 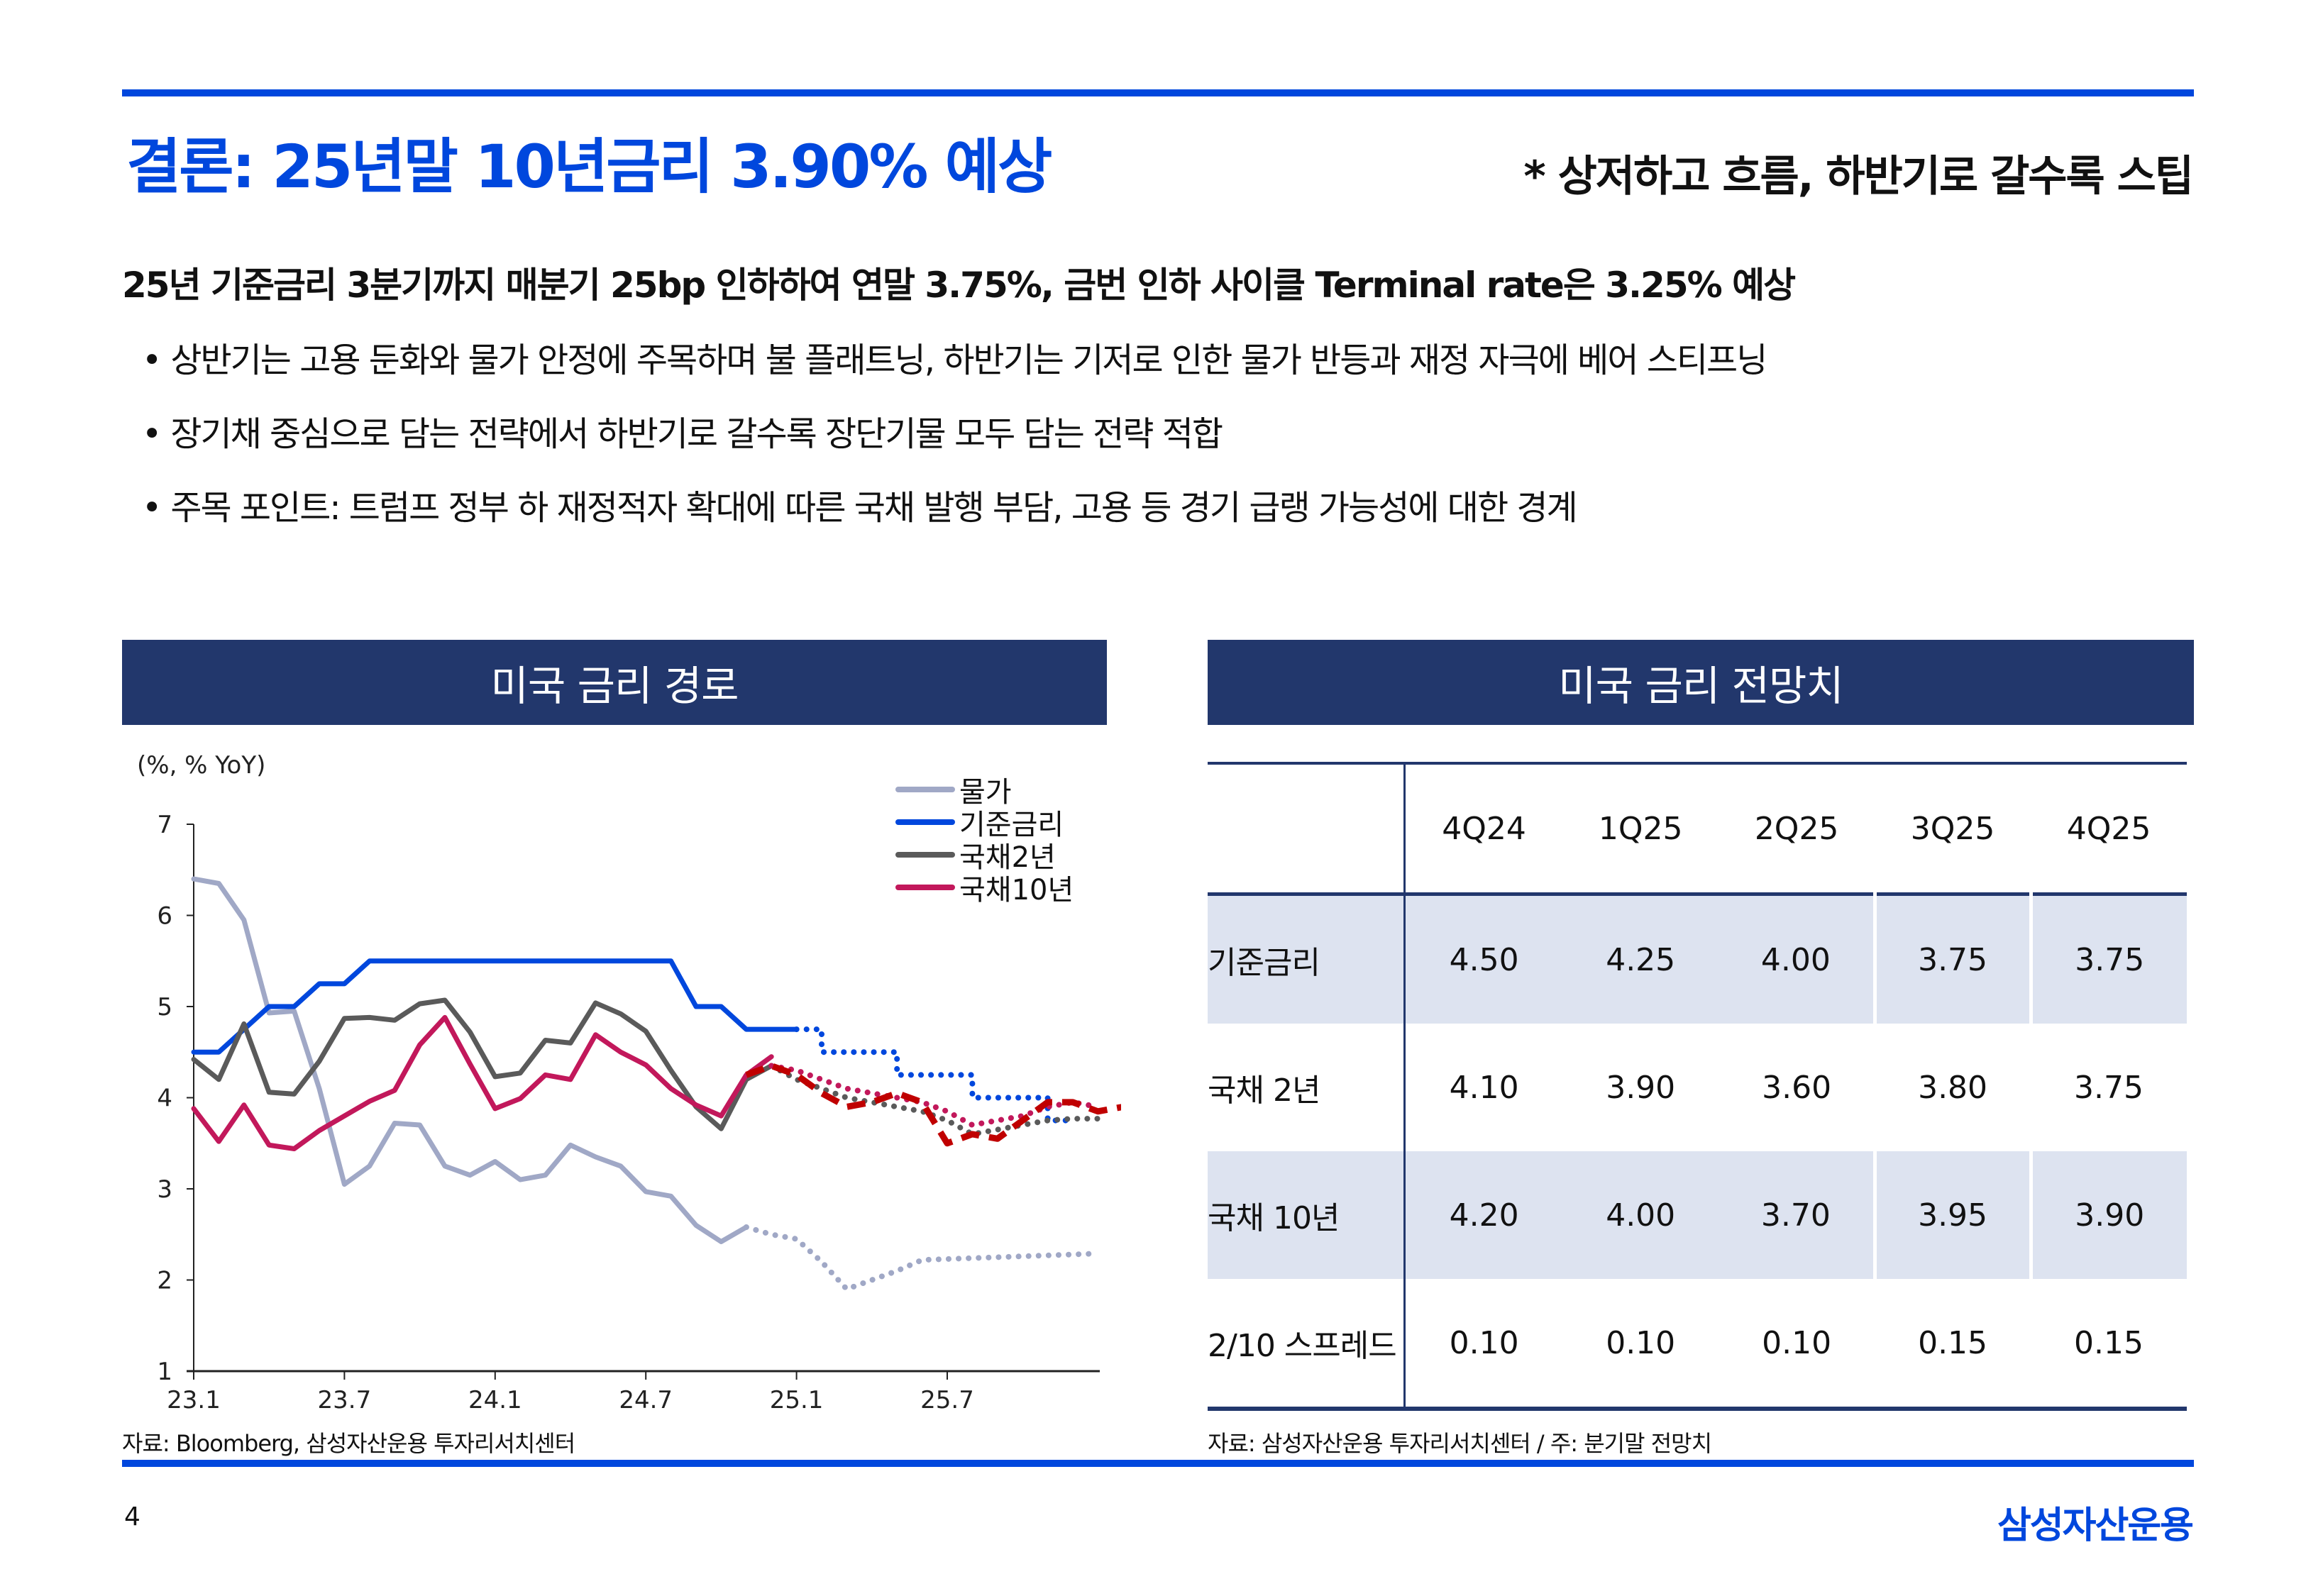 I want to click on x-tick-label: 23.7, so click(x=345, y=1400).